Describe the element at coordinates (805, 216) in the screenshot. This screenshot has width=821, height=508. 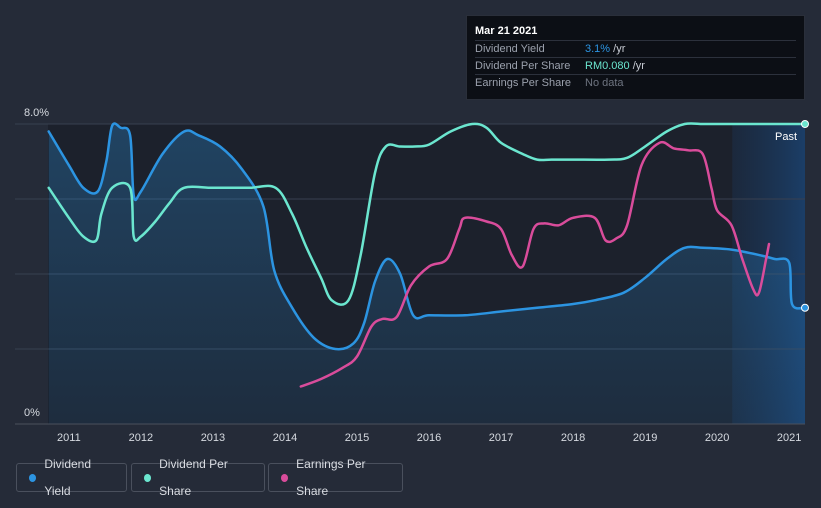
I see `series-endpoints` at that location.